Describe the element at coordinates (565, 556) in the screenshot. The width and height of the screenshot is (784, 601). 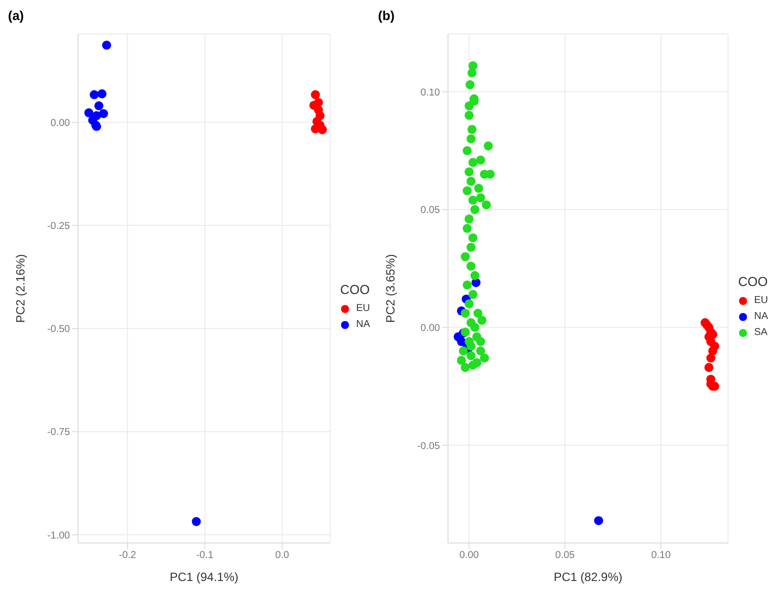
I see `x-tick-label: 0.05` at that location.